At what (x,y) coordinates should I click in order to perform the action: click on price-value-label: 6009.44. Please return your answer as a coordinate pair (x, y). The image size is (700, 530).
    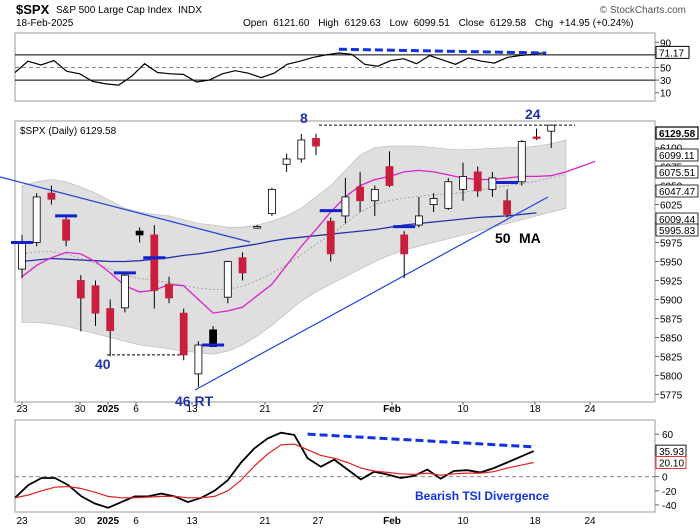
    Looking at the image, I should click on (677, 220).